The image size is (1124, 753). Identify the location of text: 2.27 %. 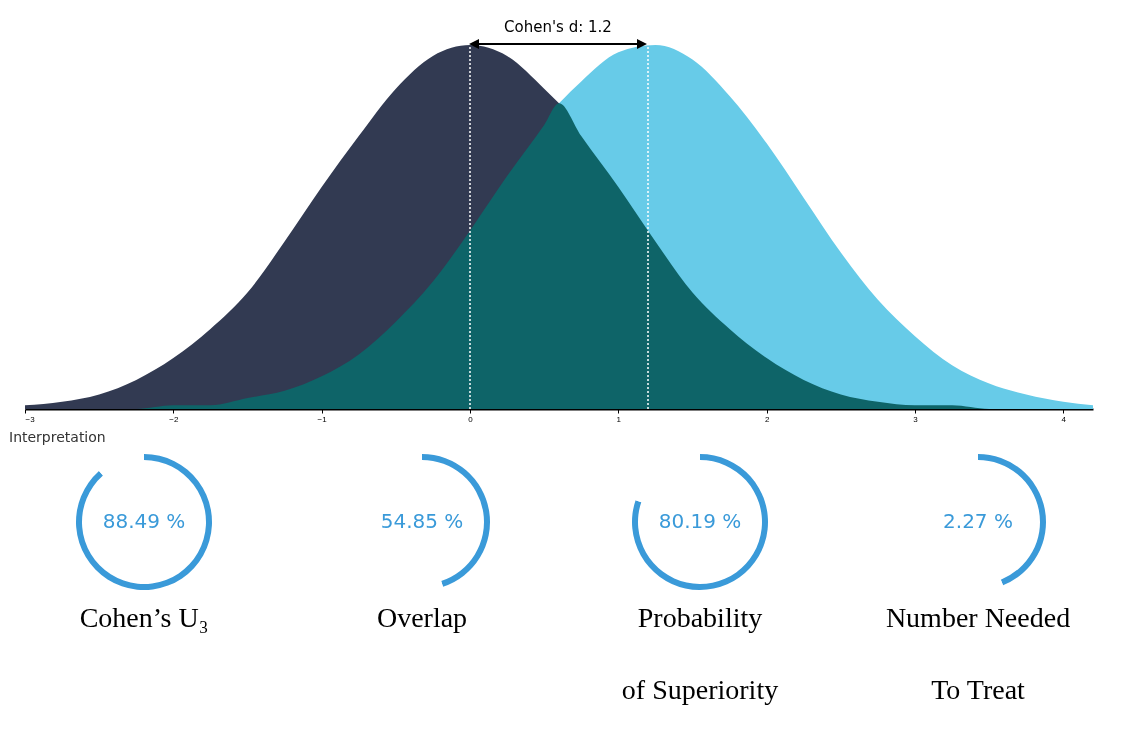
(978, 521).